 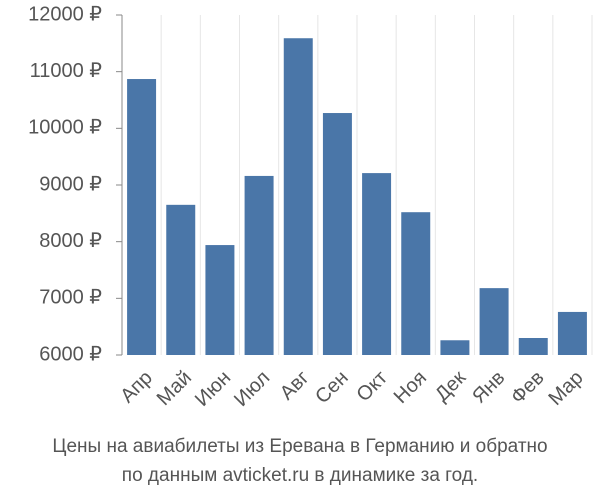 I want to click on chart-title: по данным avticket.ru в динамике за год., so click(x=300, y=475).